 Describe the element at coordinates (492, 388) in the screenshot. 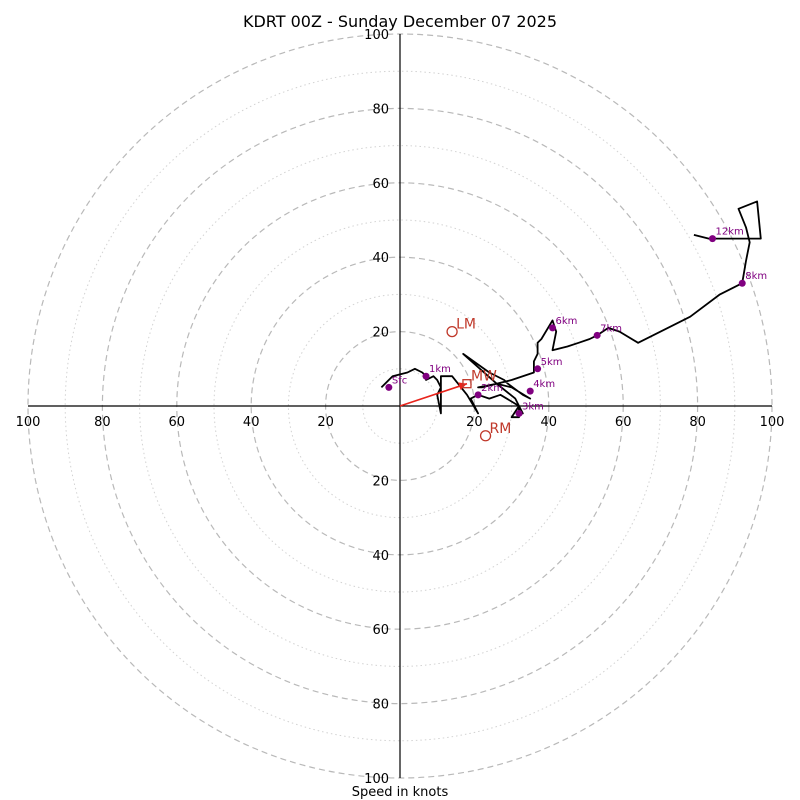

I see `height-marker-label: 2km` at that location.